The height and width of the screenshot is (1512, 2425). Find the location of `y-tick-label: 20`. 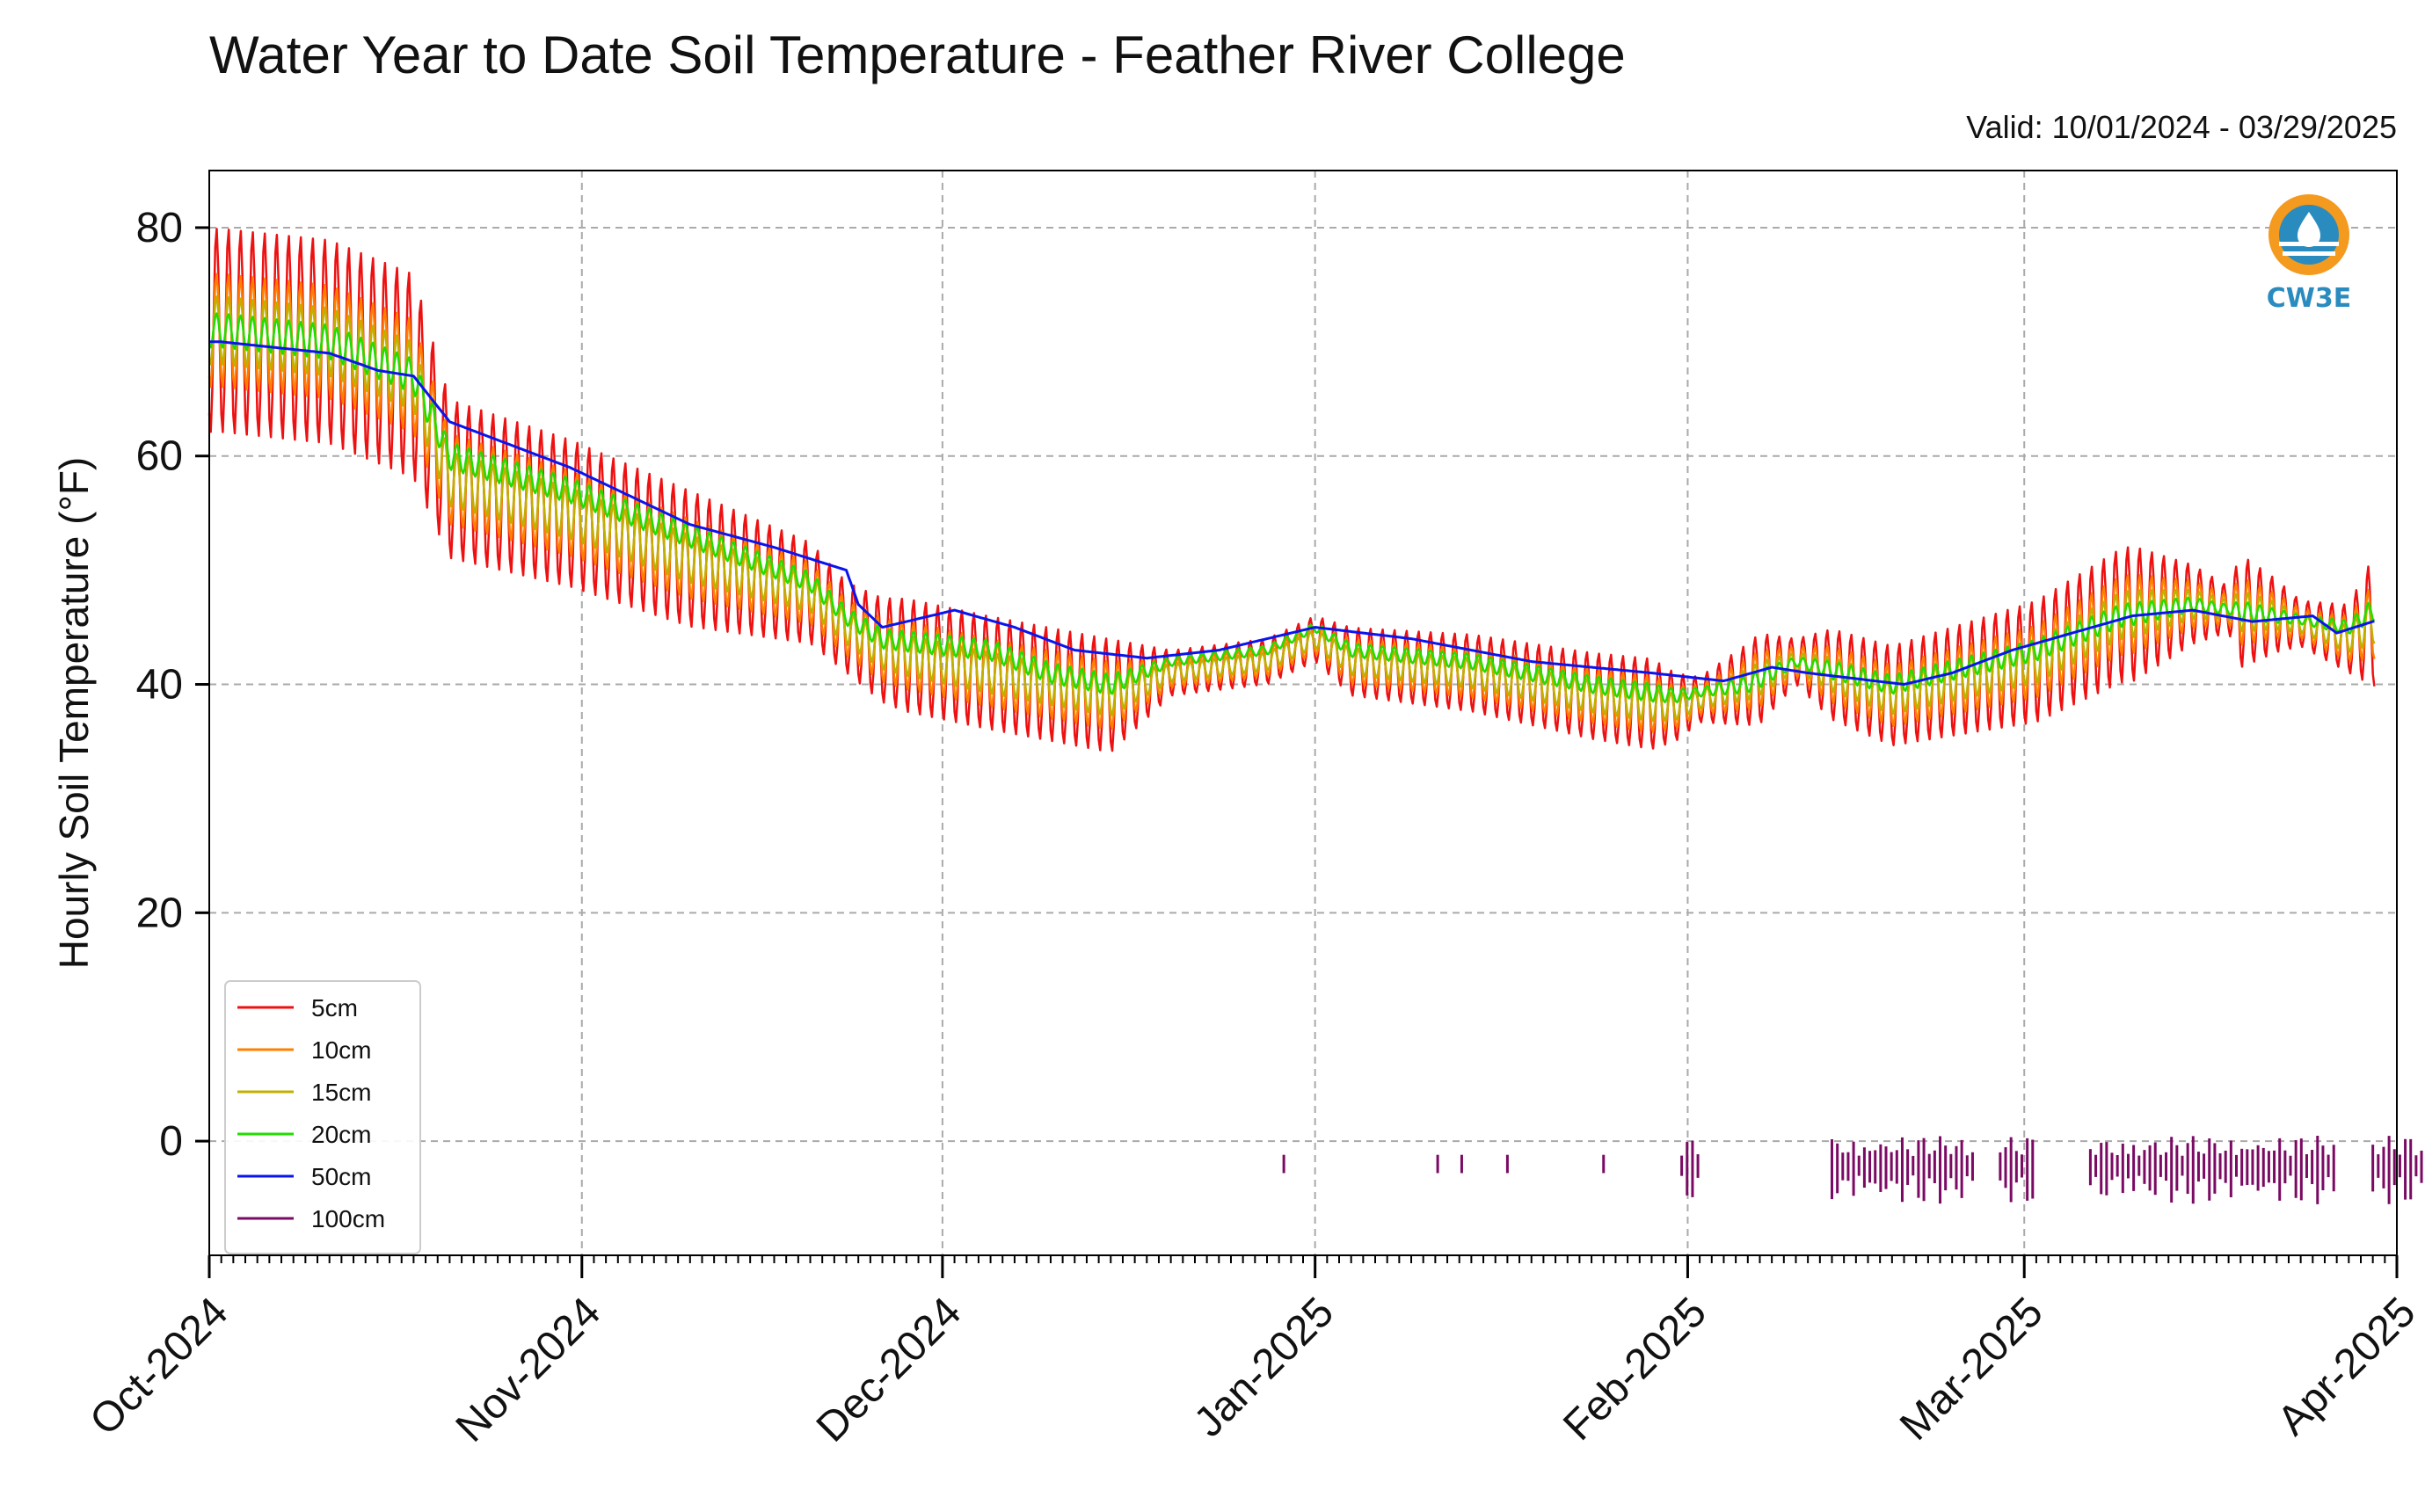

y-tick-label: 20 is located at coordinates (159, 913).